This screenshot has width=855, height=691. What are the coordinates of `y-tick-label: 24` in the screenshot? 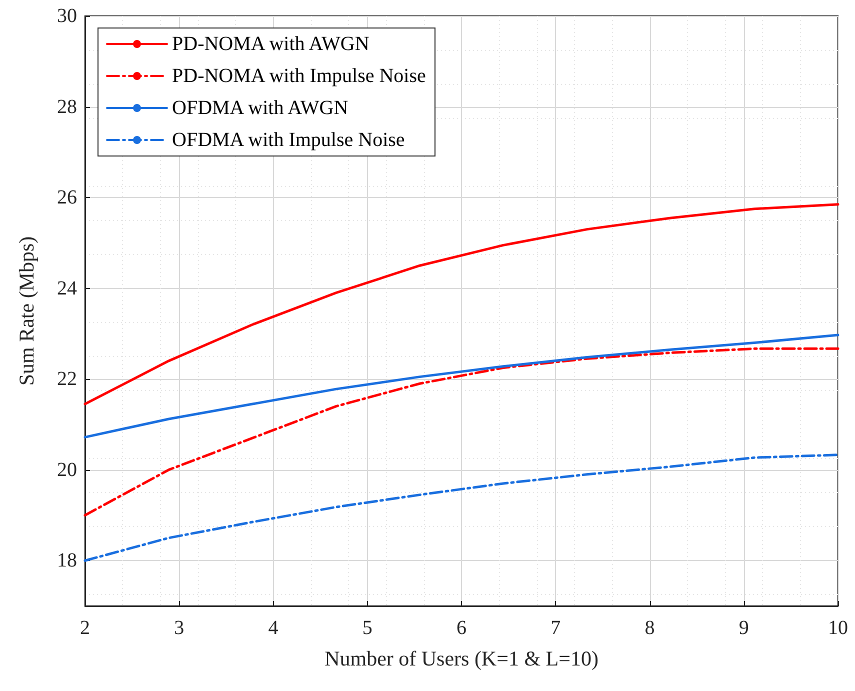 It's located at (67, 288).